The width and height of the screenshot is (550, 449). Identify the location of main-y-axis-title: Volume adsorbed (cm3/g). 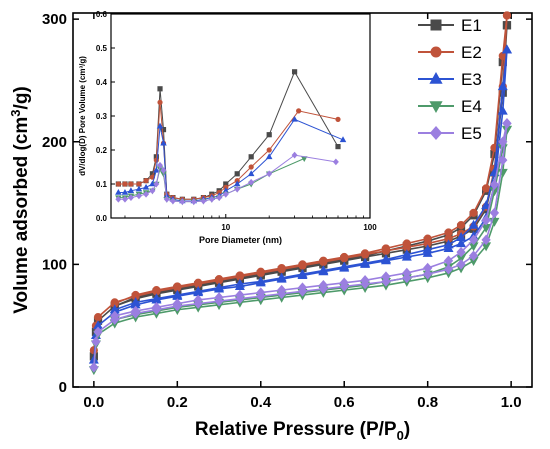
(20, 200).